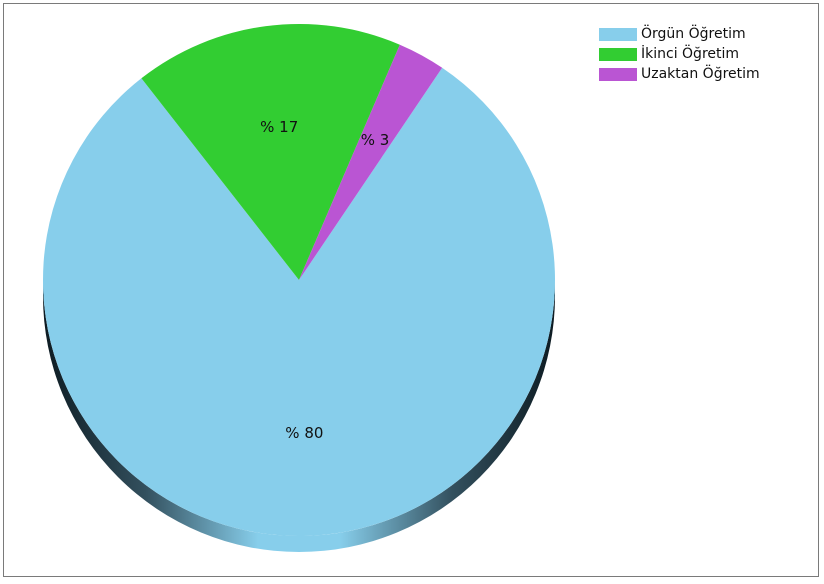  Describe the element at coordinates (690, 54) in the screenshot. I see `legend-label-ikinci: İkinci Öğretim` at that location.